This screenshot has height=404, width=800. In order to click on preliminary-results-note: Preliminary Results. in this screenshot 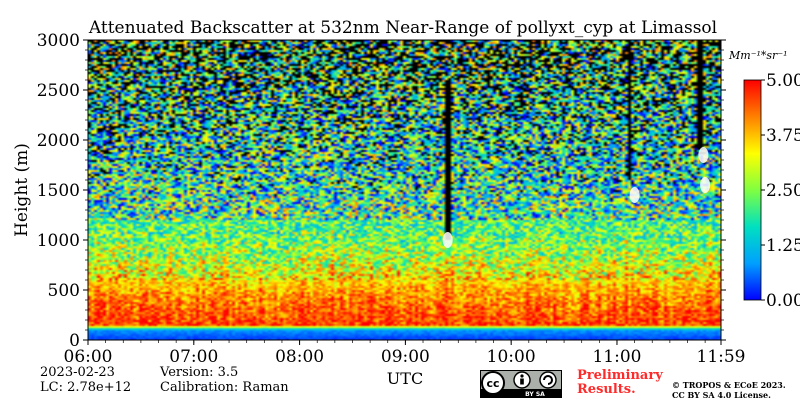, I will do `click(620, 382)`.